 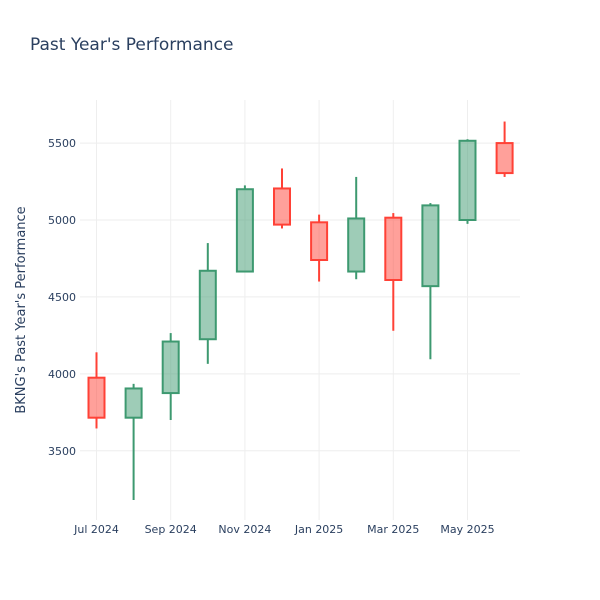 I want to click on y-tick-label: 5500, so click(x=62, y=143).